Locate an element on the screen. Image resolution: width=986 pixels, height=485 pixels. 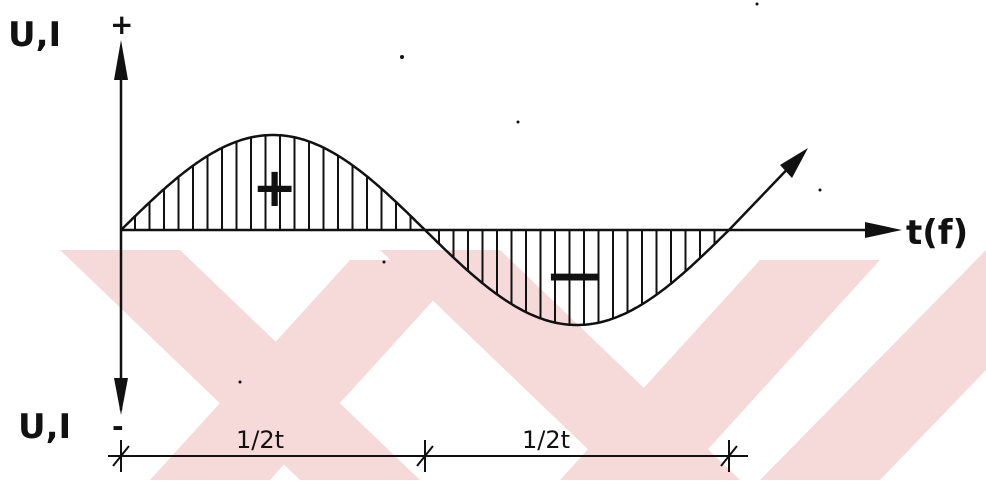
dimension-tick-middle is located at coordinates (425, 456).